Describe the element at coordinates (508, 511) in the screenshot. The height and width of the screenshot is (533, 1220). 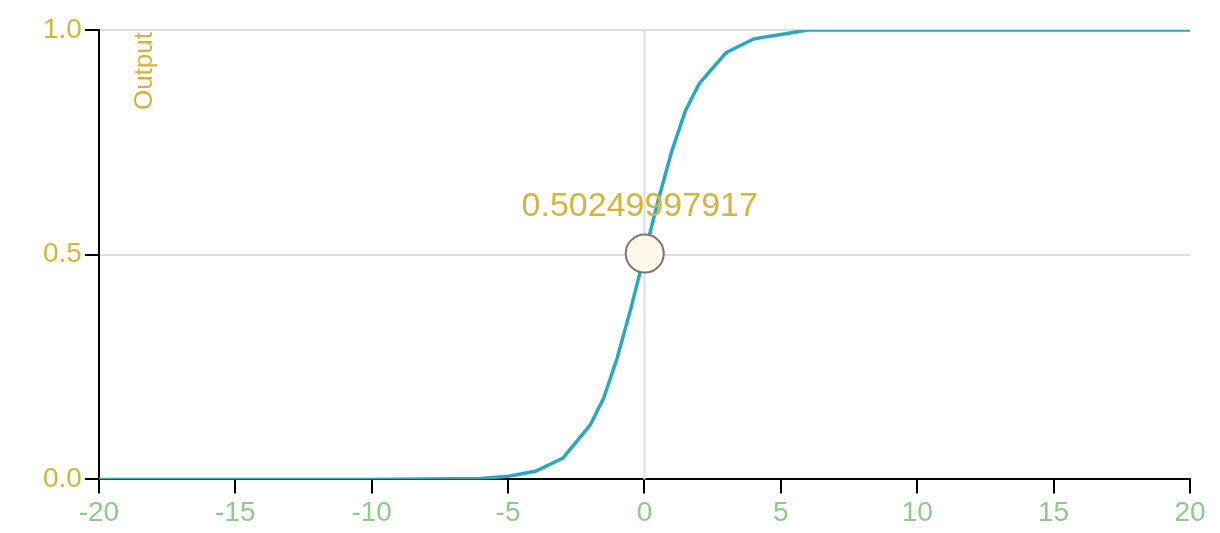
I see `x-tick-label: -5` at that location.